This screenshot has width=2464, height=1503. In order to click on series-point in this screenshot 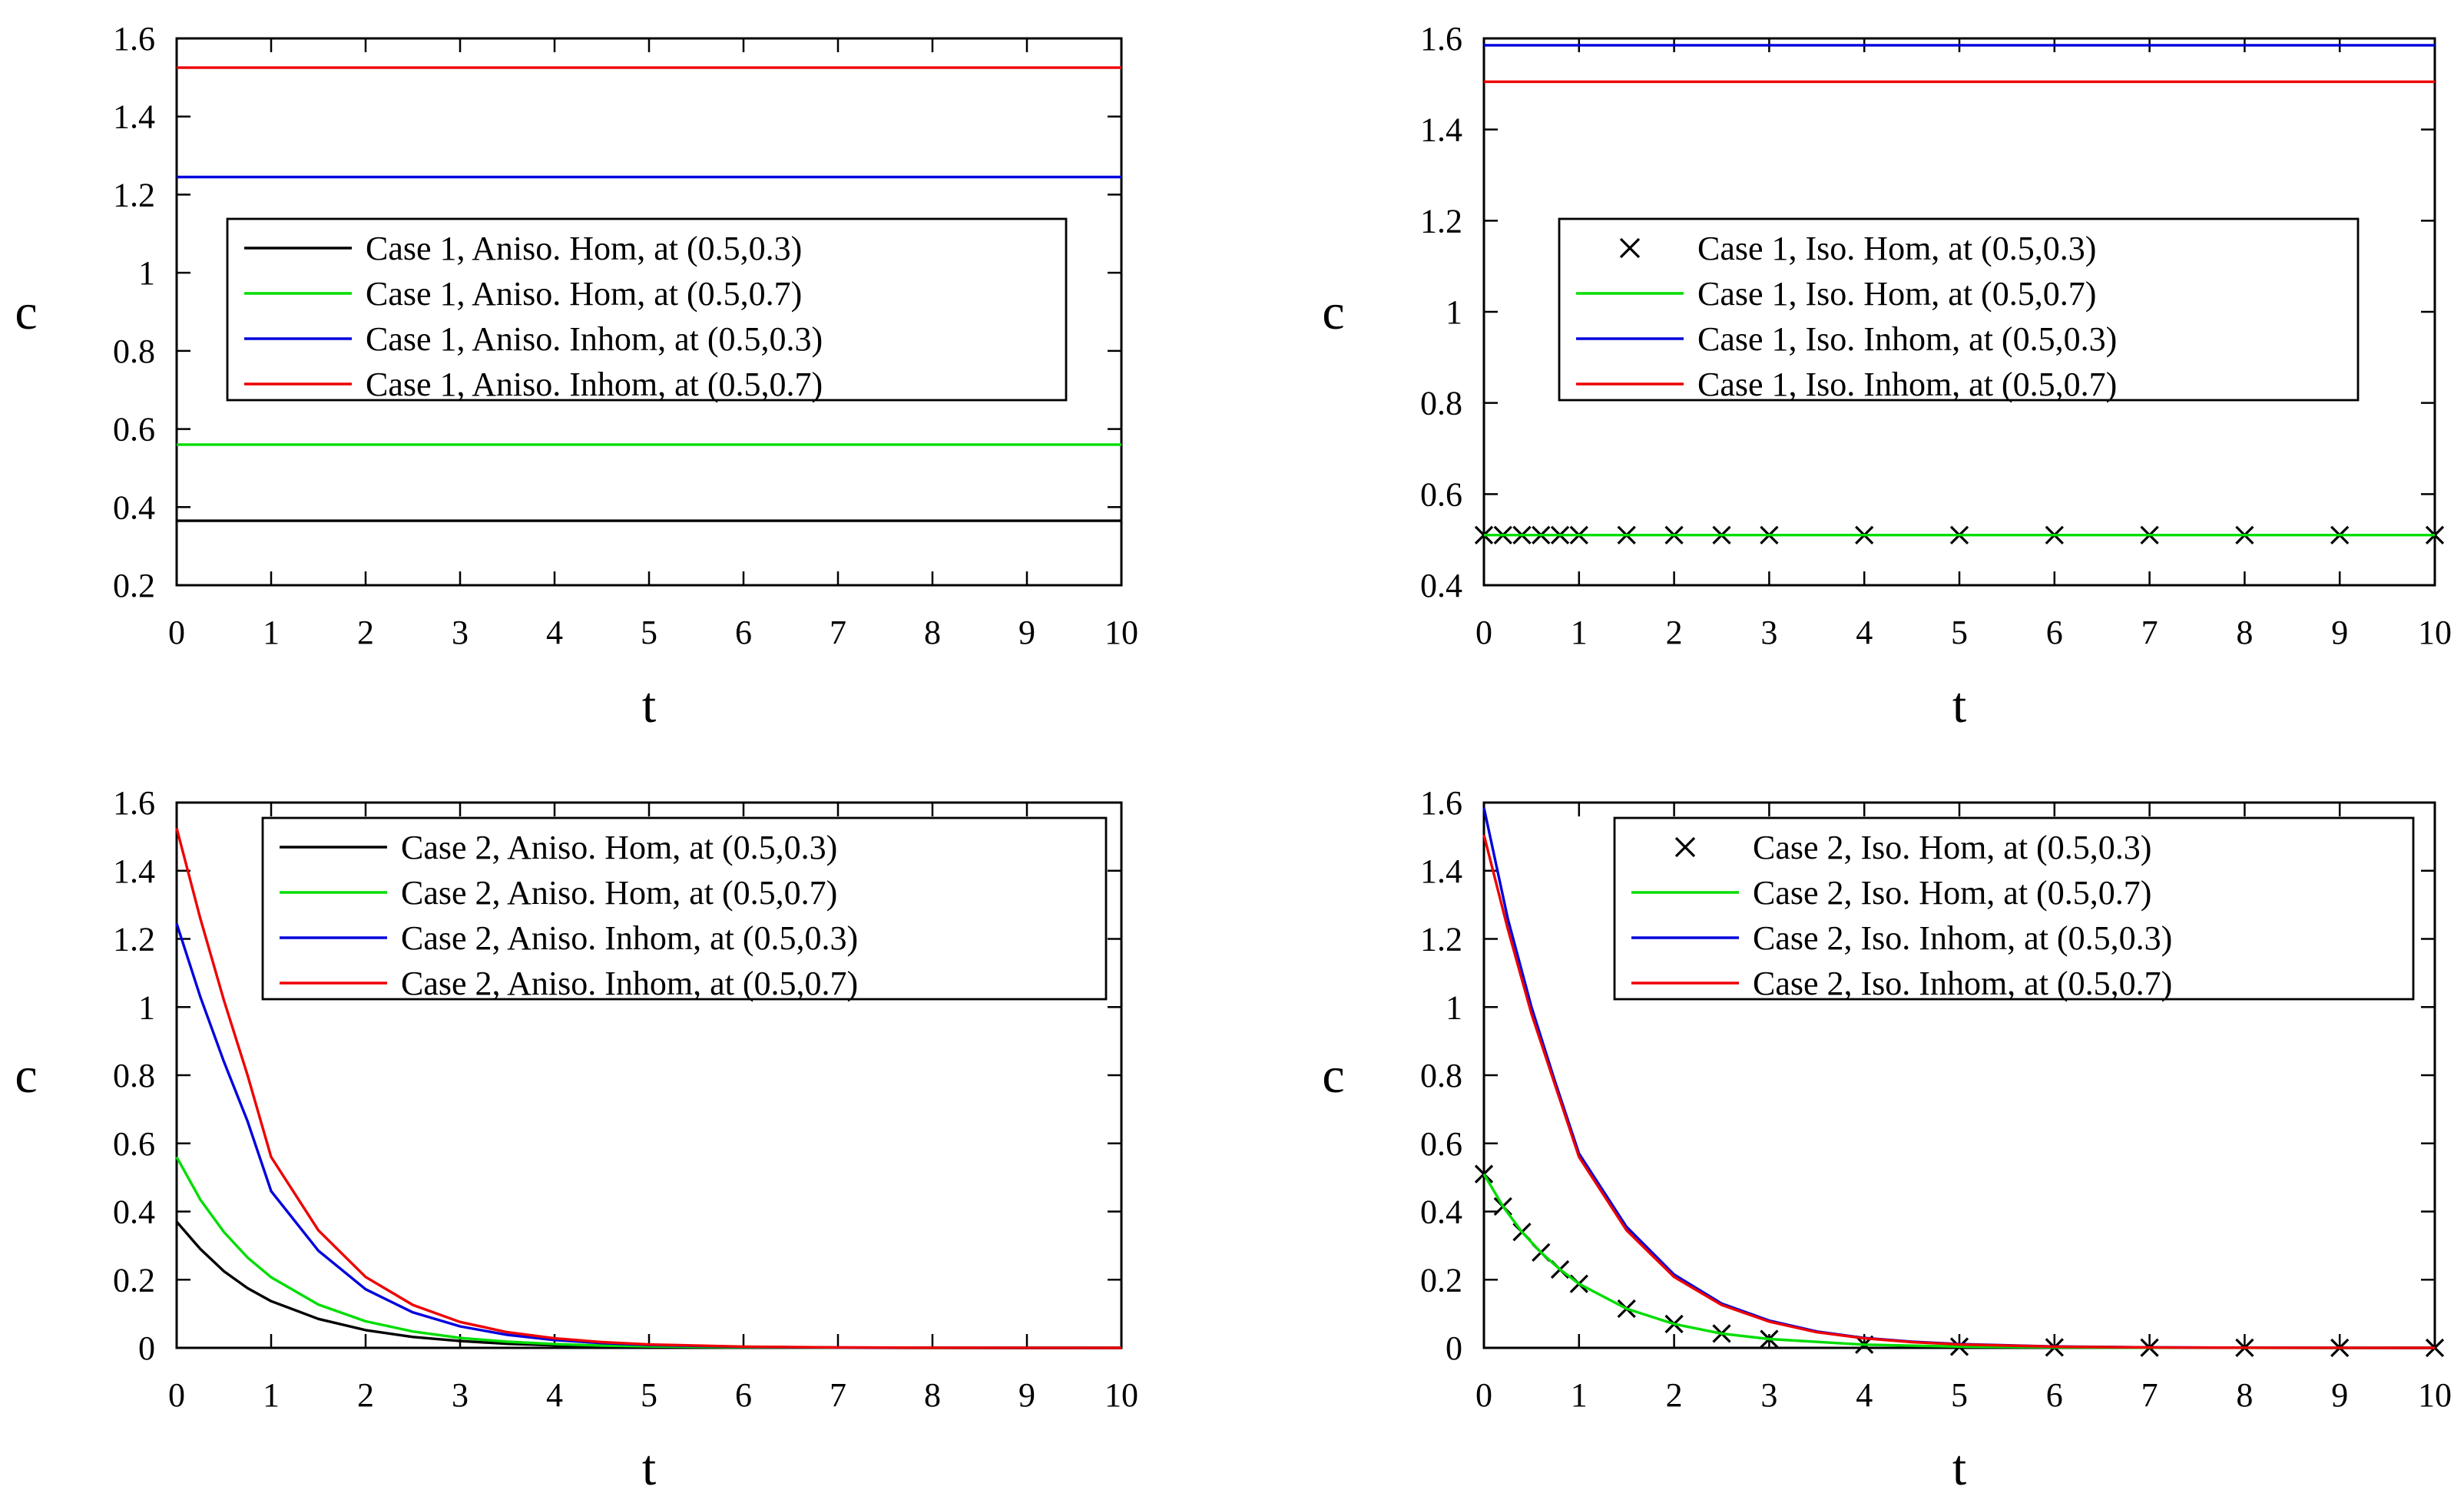, I will do `click(1484, 1174)`.